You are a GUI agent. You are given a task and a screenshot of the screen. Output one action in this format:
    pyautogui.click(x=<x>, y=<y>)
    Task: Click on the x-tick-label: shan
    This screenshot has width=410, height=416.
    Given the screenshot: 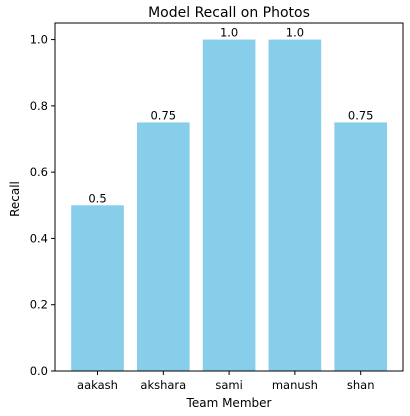 What is the action you would take?
    pyautogui.click(x=361, y=385)
    